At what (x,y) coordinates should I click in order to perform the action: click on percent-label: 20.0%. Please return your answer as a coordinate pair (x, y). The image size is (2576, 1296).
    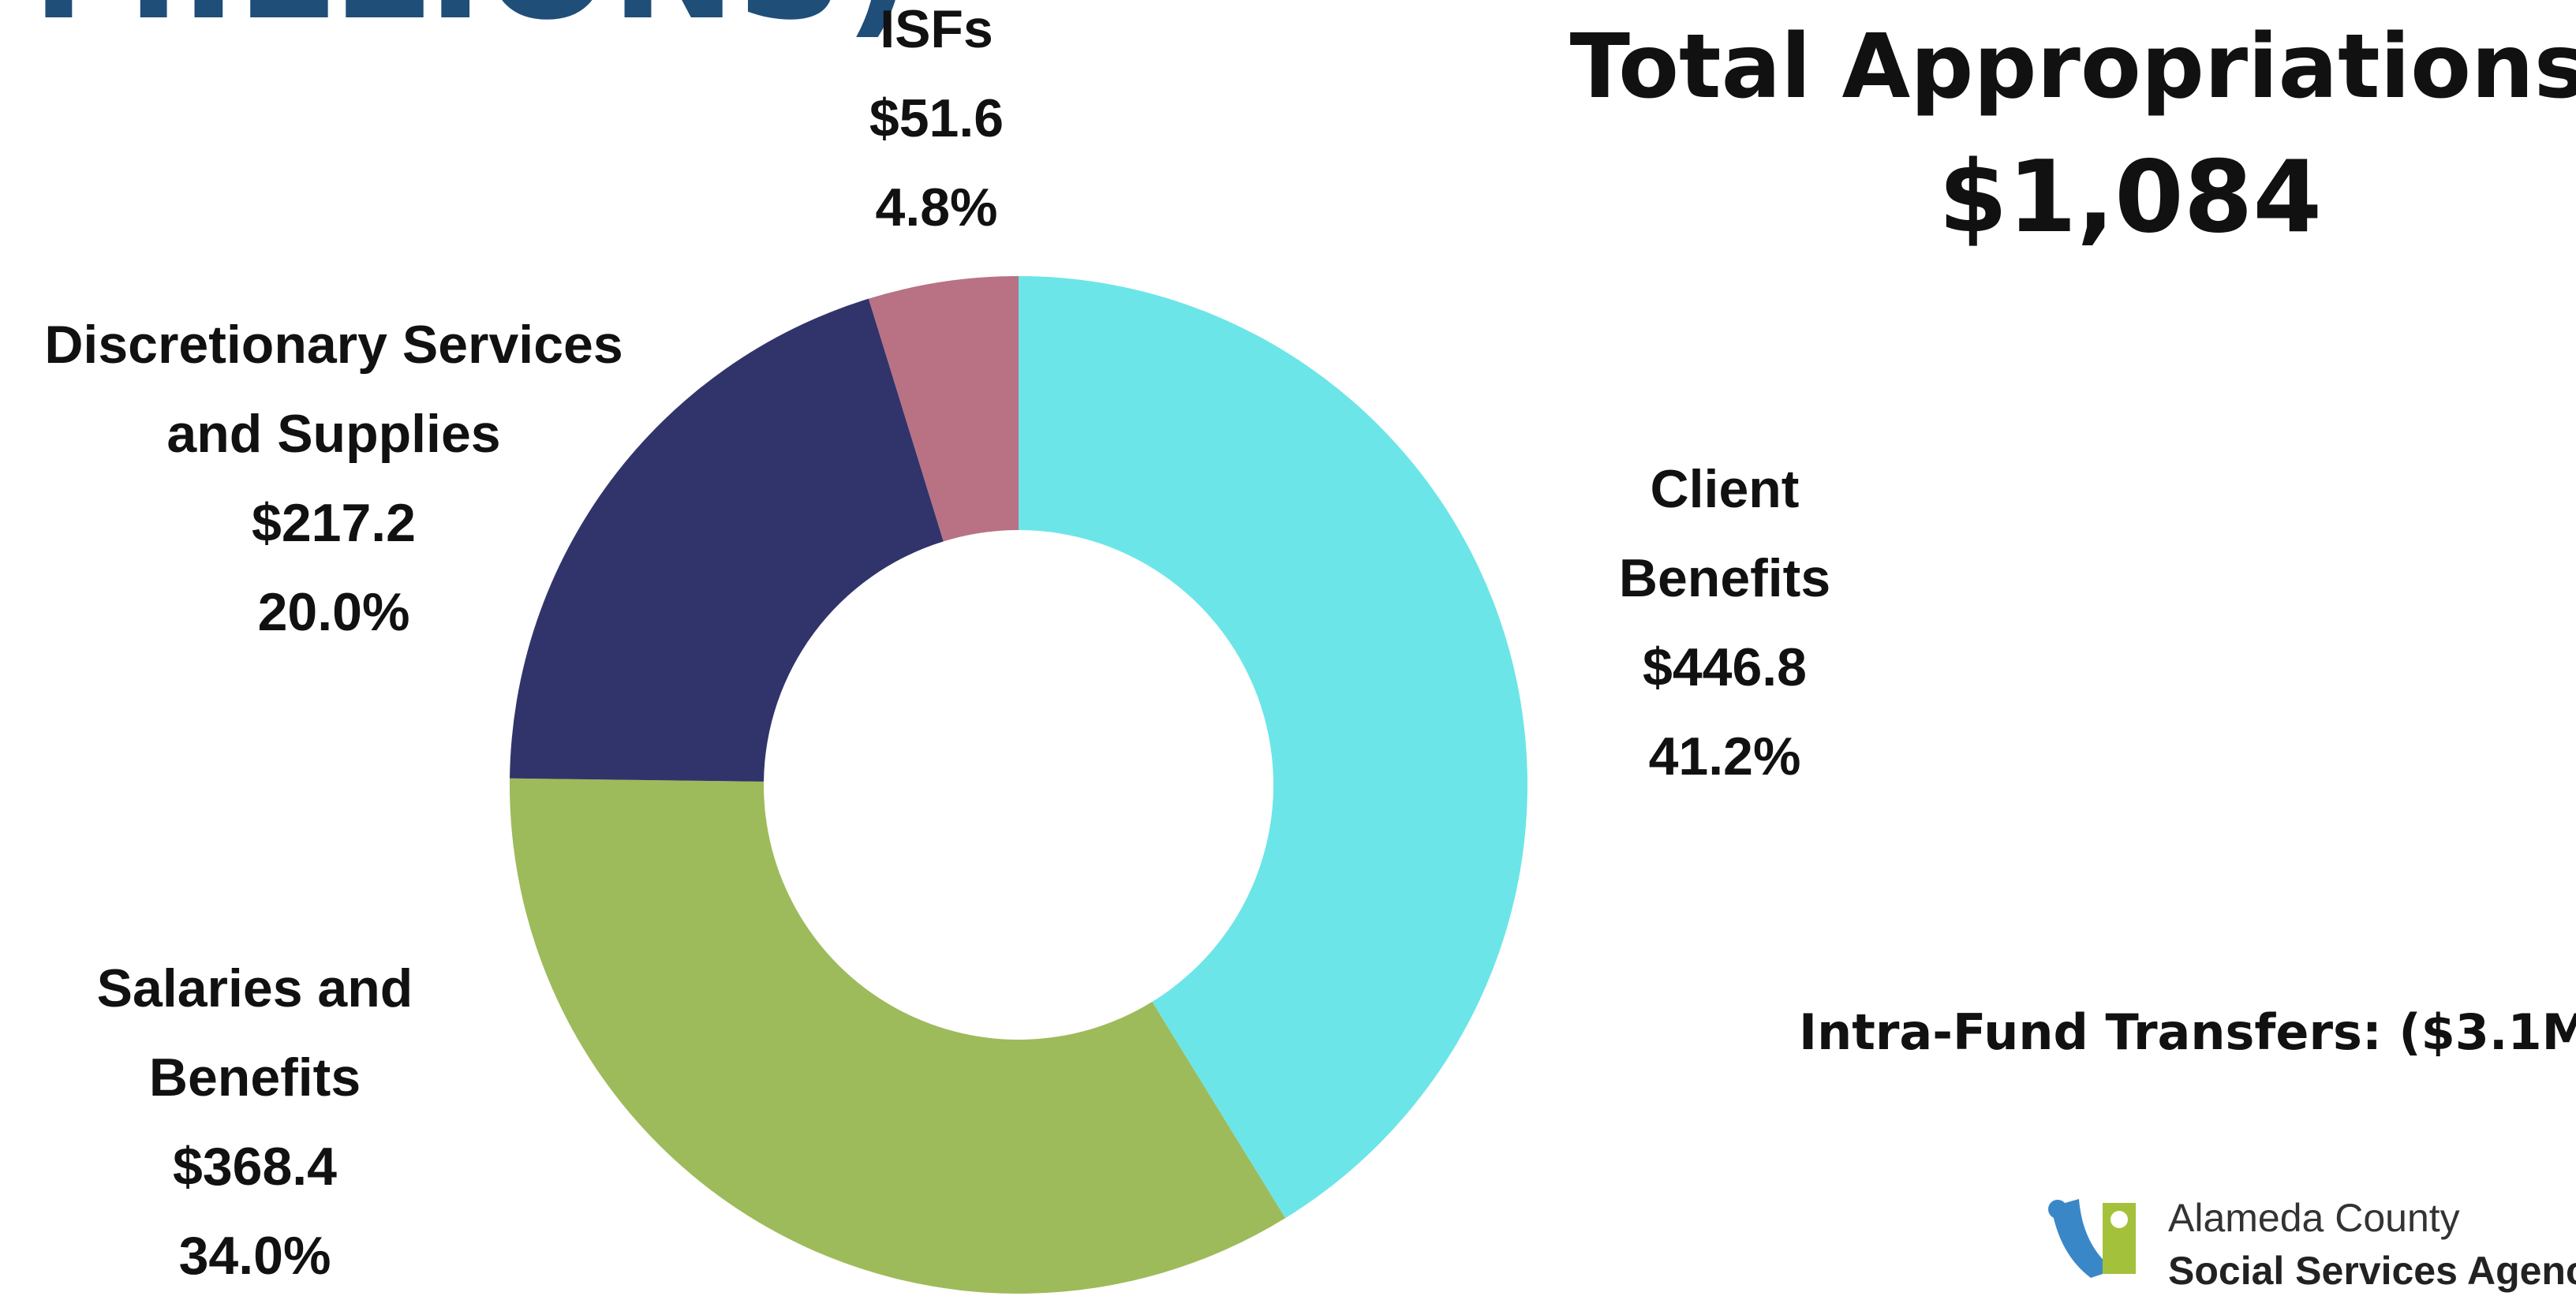
    Looking at the image, I should click on (333, 612).